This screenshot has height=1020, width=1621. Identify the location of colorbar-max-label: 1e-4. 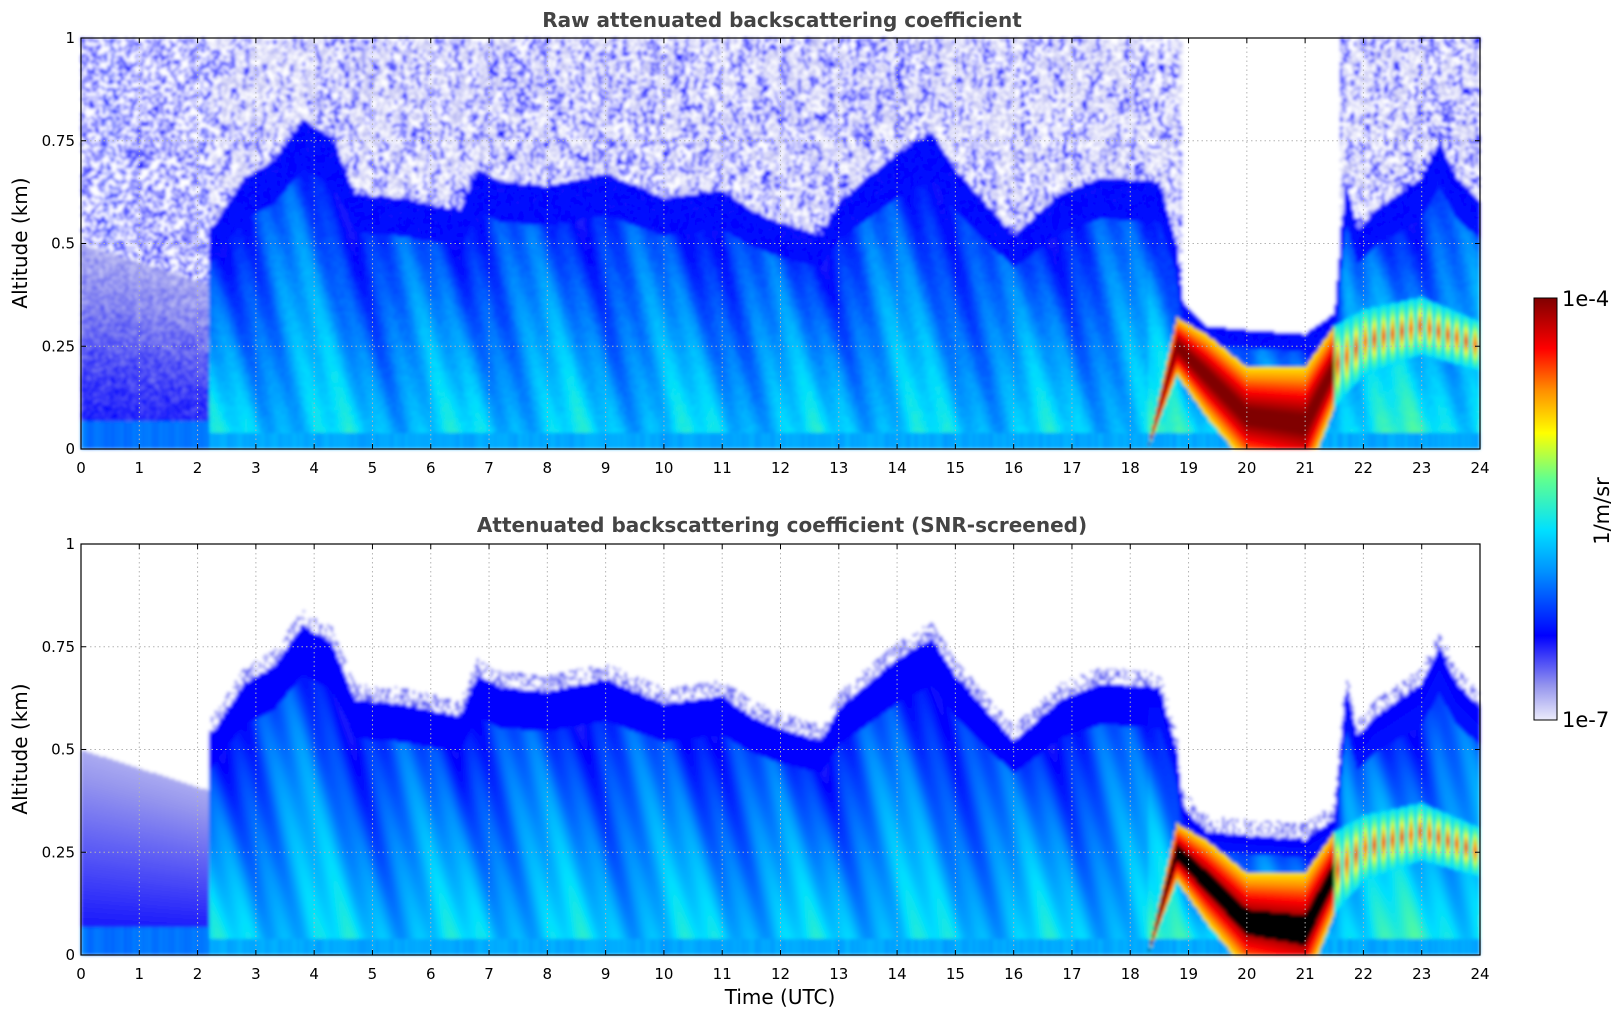
(1585, 299).